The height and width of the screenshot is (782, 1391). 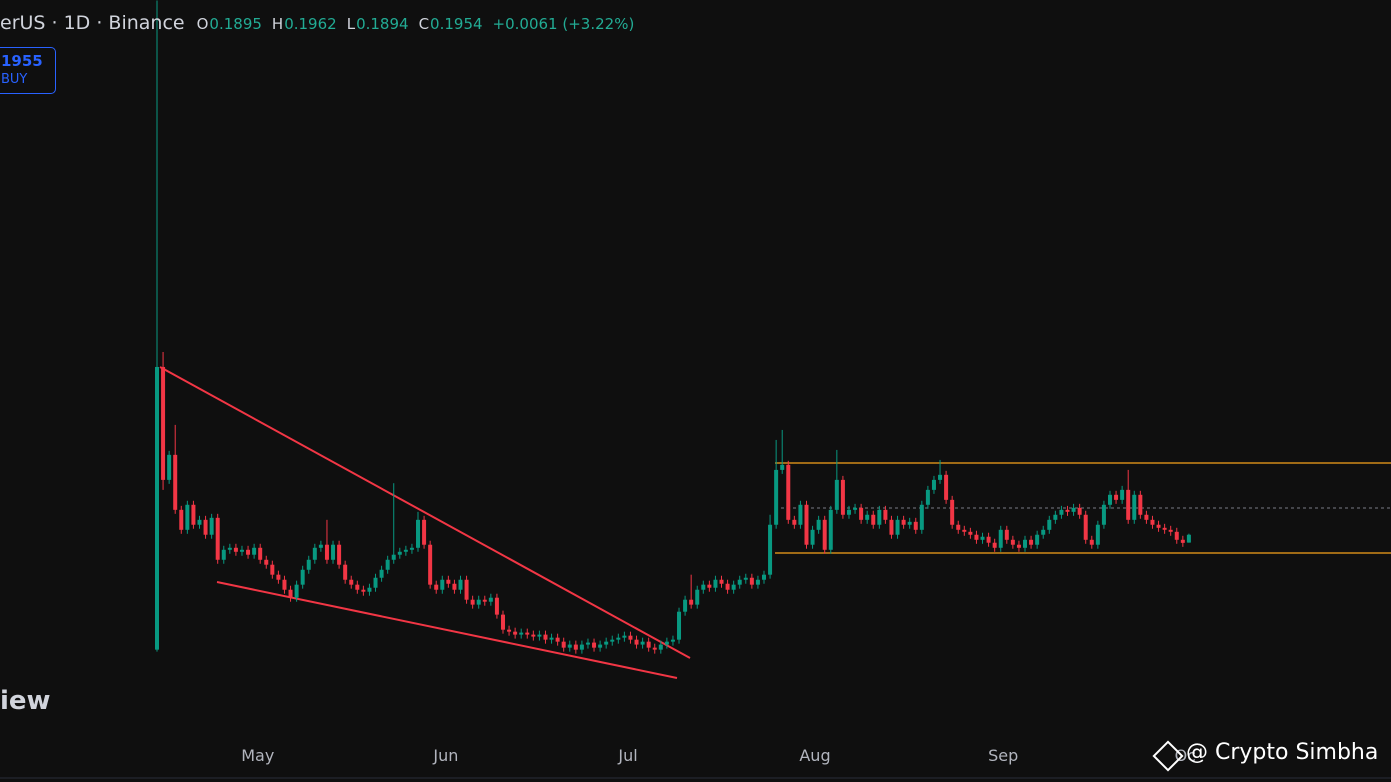 I want to click on symbol: erUS · 1D · Binance, so click(x=92, y=23).